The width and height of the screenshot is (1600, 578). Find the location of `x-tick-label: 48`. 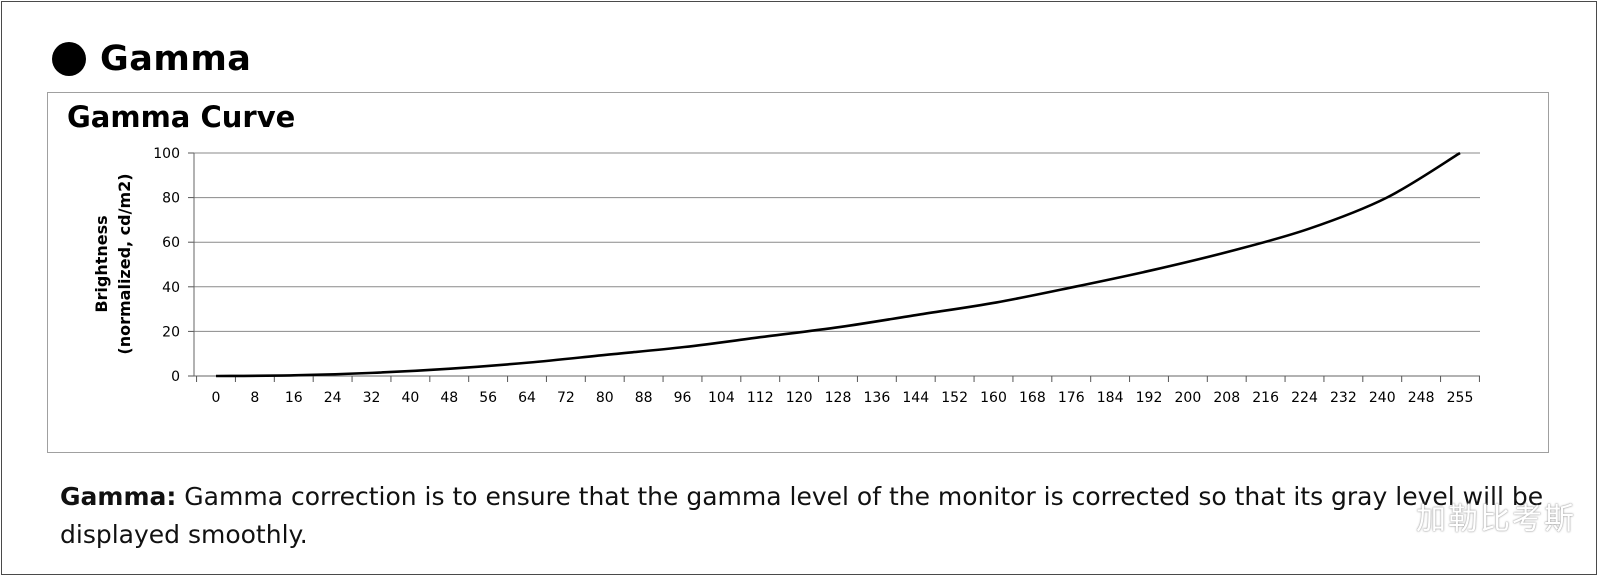

x-tick-label: 48 is located at coordinates (449, 398).